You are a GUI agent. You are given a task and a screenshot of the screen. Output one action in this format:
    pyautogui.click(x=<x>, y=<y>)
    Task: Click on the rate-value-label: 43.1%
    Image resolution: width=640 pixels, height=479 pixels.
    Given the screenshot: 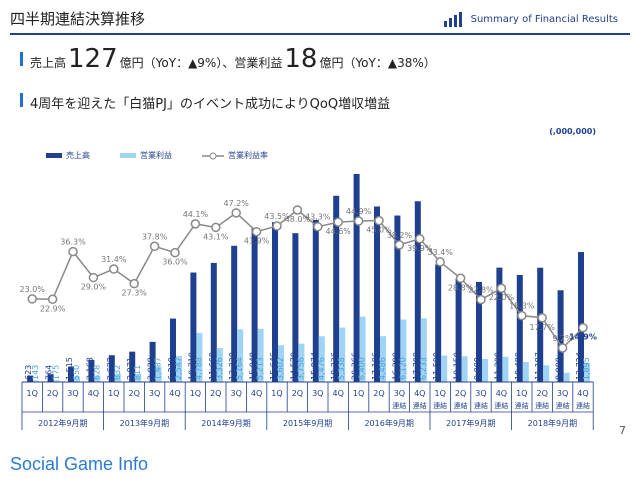 What is the action you would take?
    pyautogui.click(x=216, y=236)
    